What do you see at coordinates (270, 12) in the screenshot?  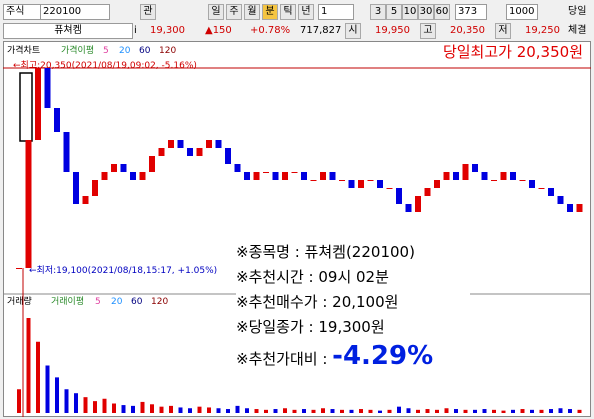 I see `period-minute: 분` at bounding box center [270, 12].